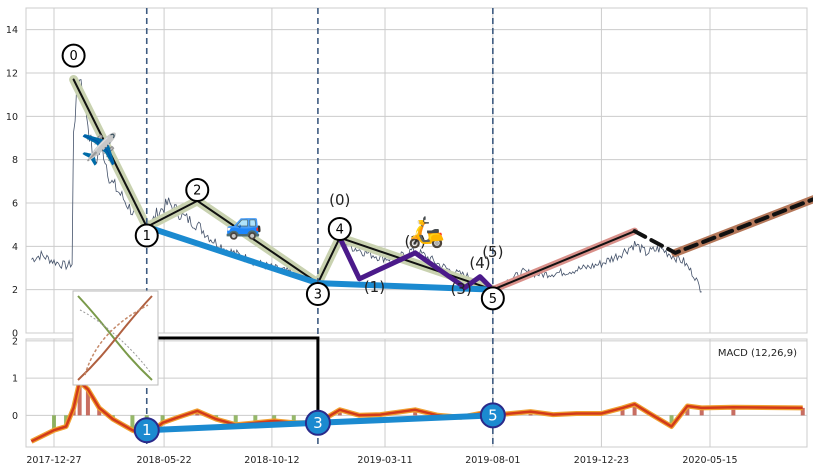 This screenshot has height=475, width=813. I want to click on emoji-icon: 🚙, so click(243, 223).